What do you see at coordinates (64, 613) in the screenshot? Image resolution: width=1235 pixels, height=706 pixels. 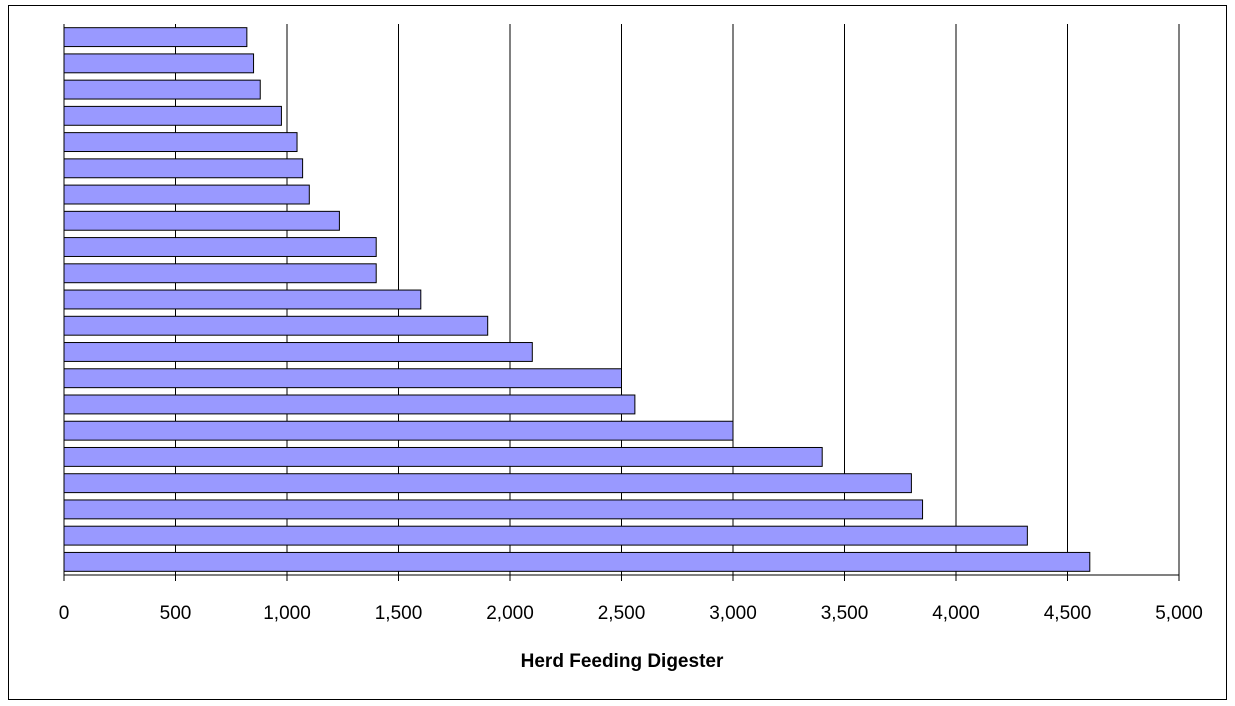 I see `x-tick-label: 0` at bounding box center [64, 613].